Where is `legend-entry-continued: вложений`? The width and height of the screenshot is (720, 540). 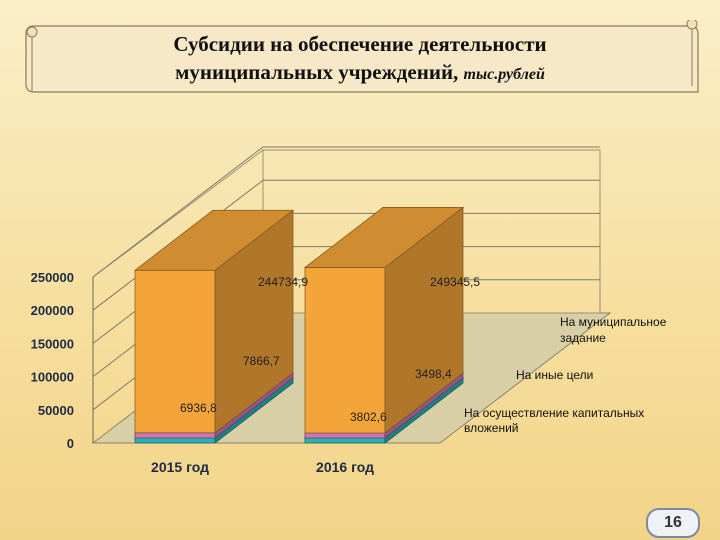 legend-entry-continued: вложений is located at coordinates (491, 428).